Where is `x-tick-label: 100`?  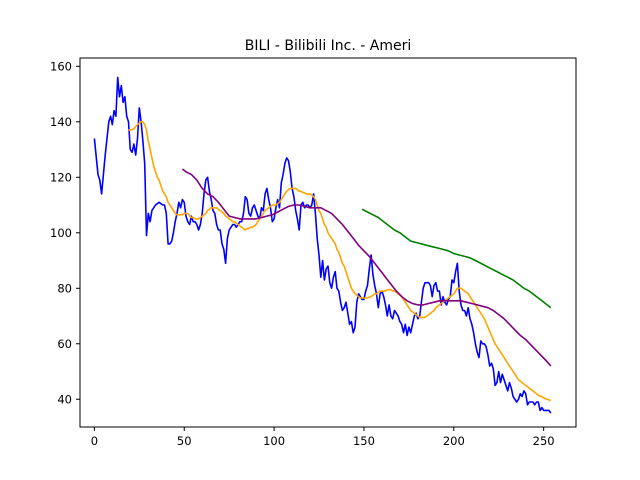 x-tick-label: 100 is located at coordinates (274, 441).